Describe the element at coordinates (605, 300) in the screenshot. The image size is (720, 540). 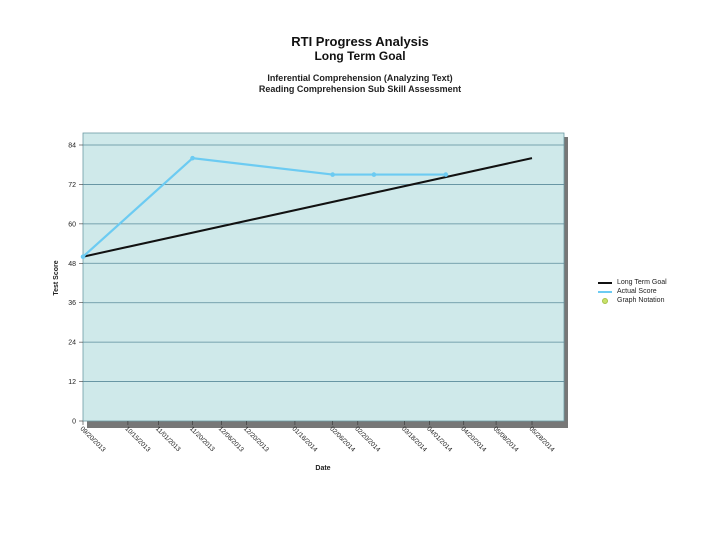
I see `legend-notation-dot-icon` at that location.